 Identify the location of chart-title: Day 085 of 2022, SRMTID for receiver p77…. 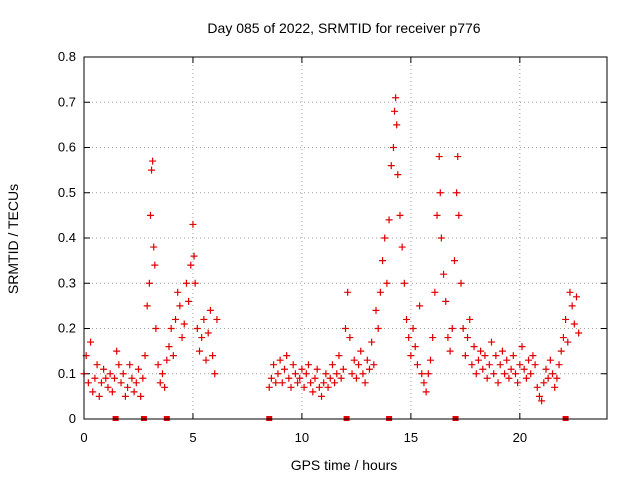
(343, 28).